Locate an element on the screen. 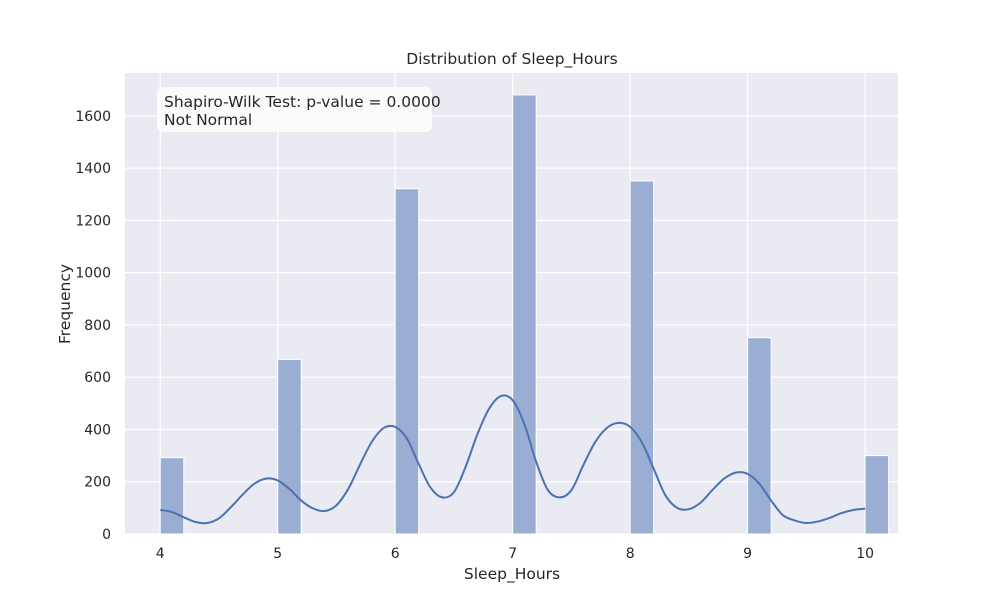  x-tick-label: 10 is located at coordinates (865, 554).